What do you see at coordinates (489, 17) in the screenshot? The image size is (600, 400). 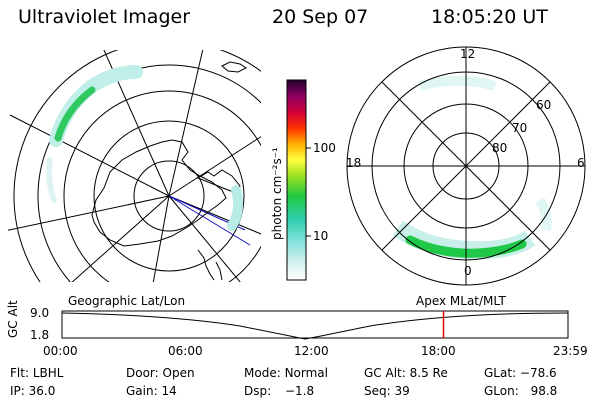 I see `time-label: 18:05:20 UT` at bounding box center [489, 17].